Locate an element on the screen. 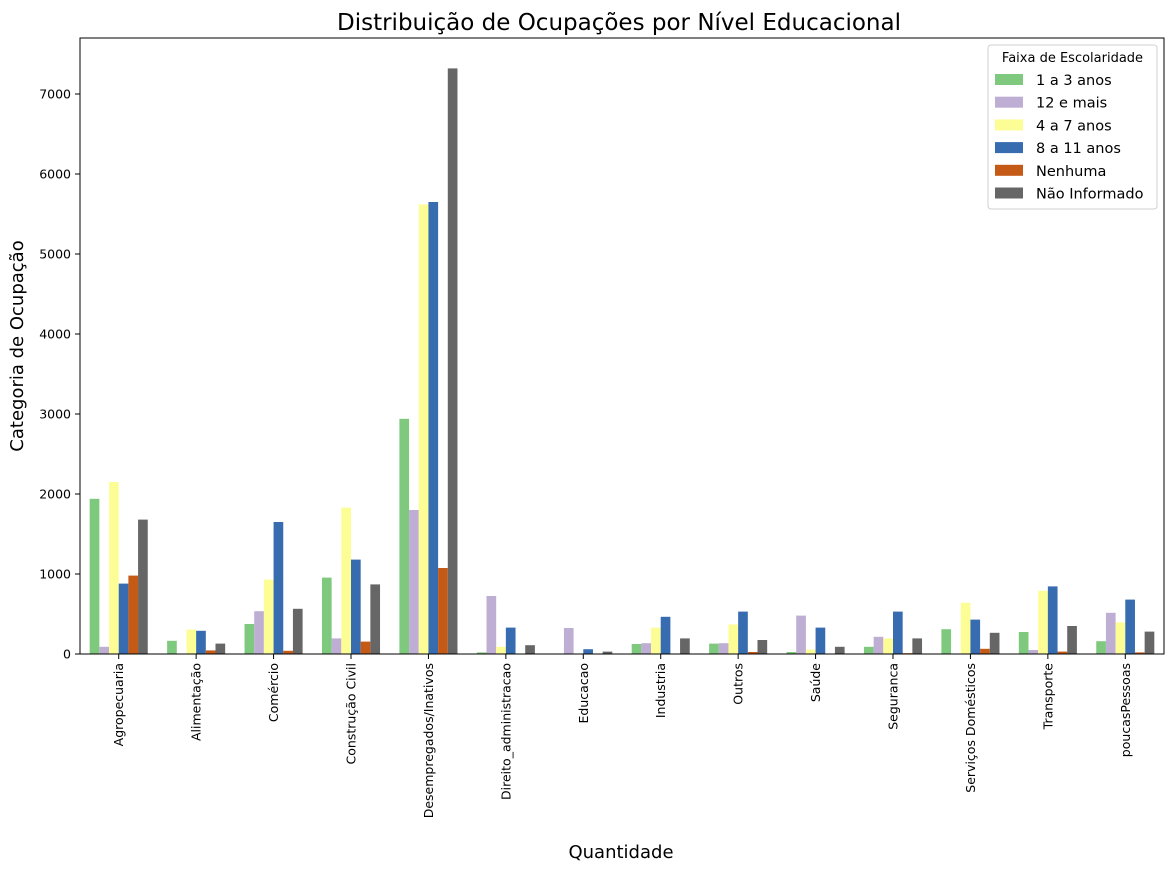 The image size is (1174, 871). y-tick-label: 3000 is located at coordinates (55, 414).